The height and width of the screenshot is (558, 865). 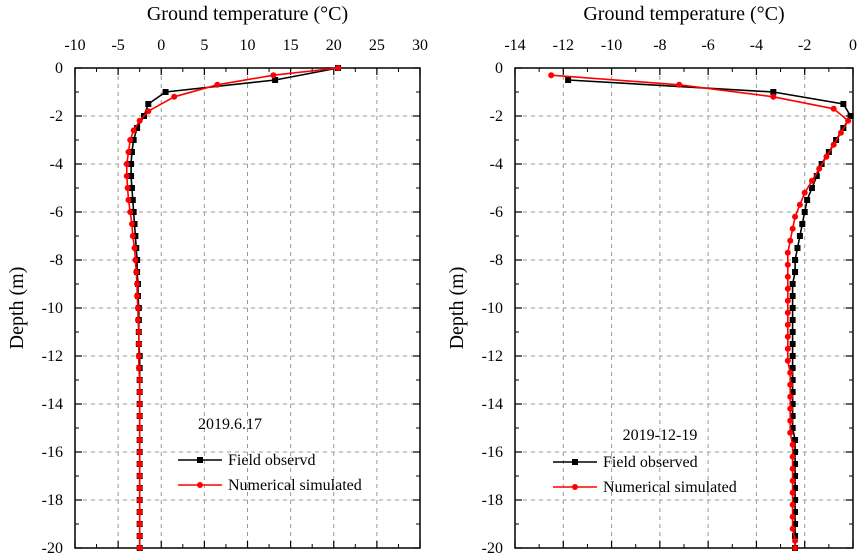 I want to click on x-tick-label: 10, so click(x=248, y=45).